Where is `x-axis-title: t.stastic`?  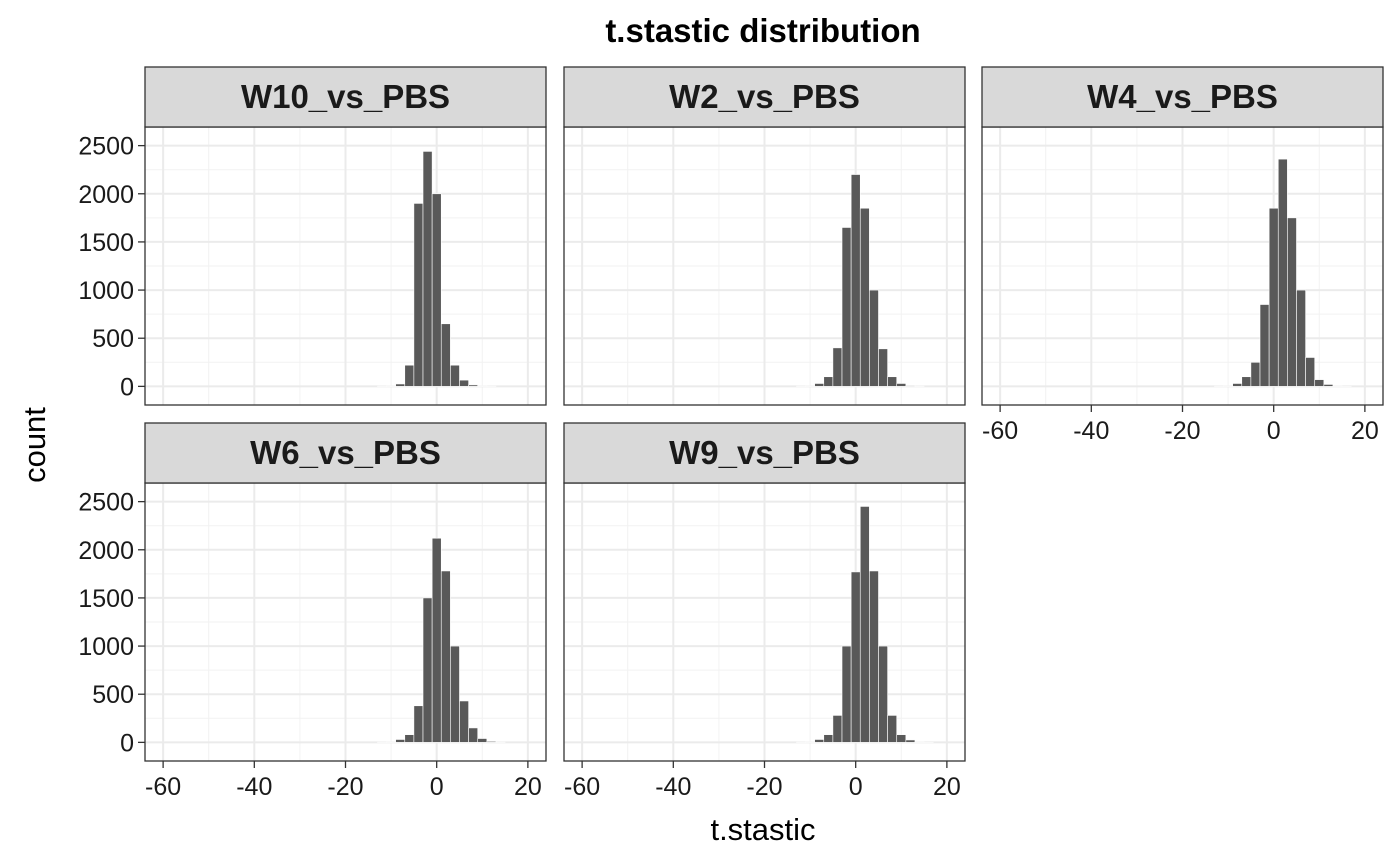 x-axis-title: t.stastic is located at coordinates (762, 829).